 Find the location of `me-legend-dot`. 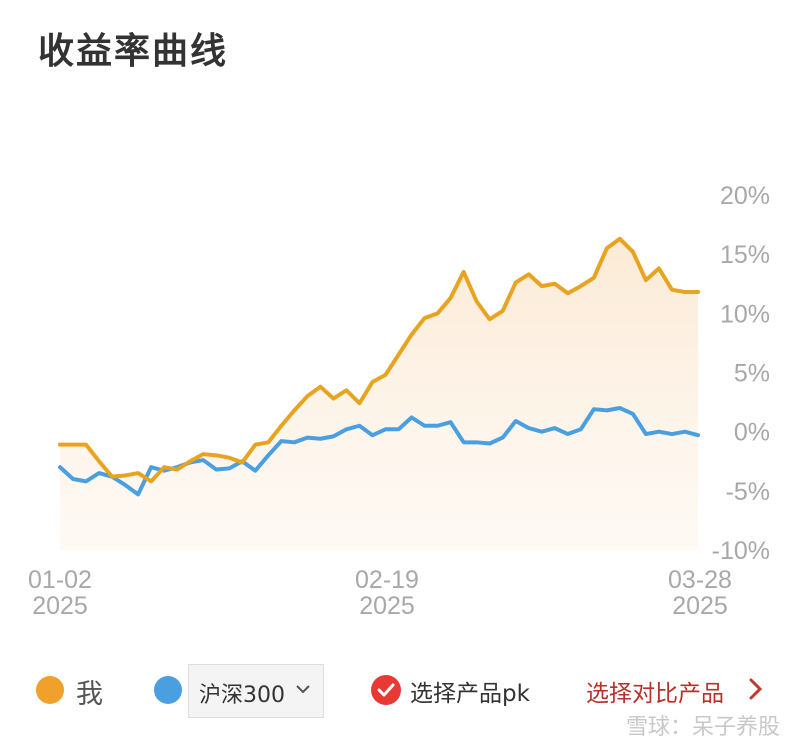

me-legend-dot is located at coordinates (50, 690).